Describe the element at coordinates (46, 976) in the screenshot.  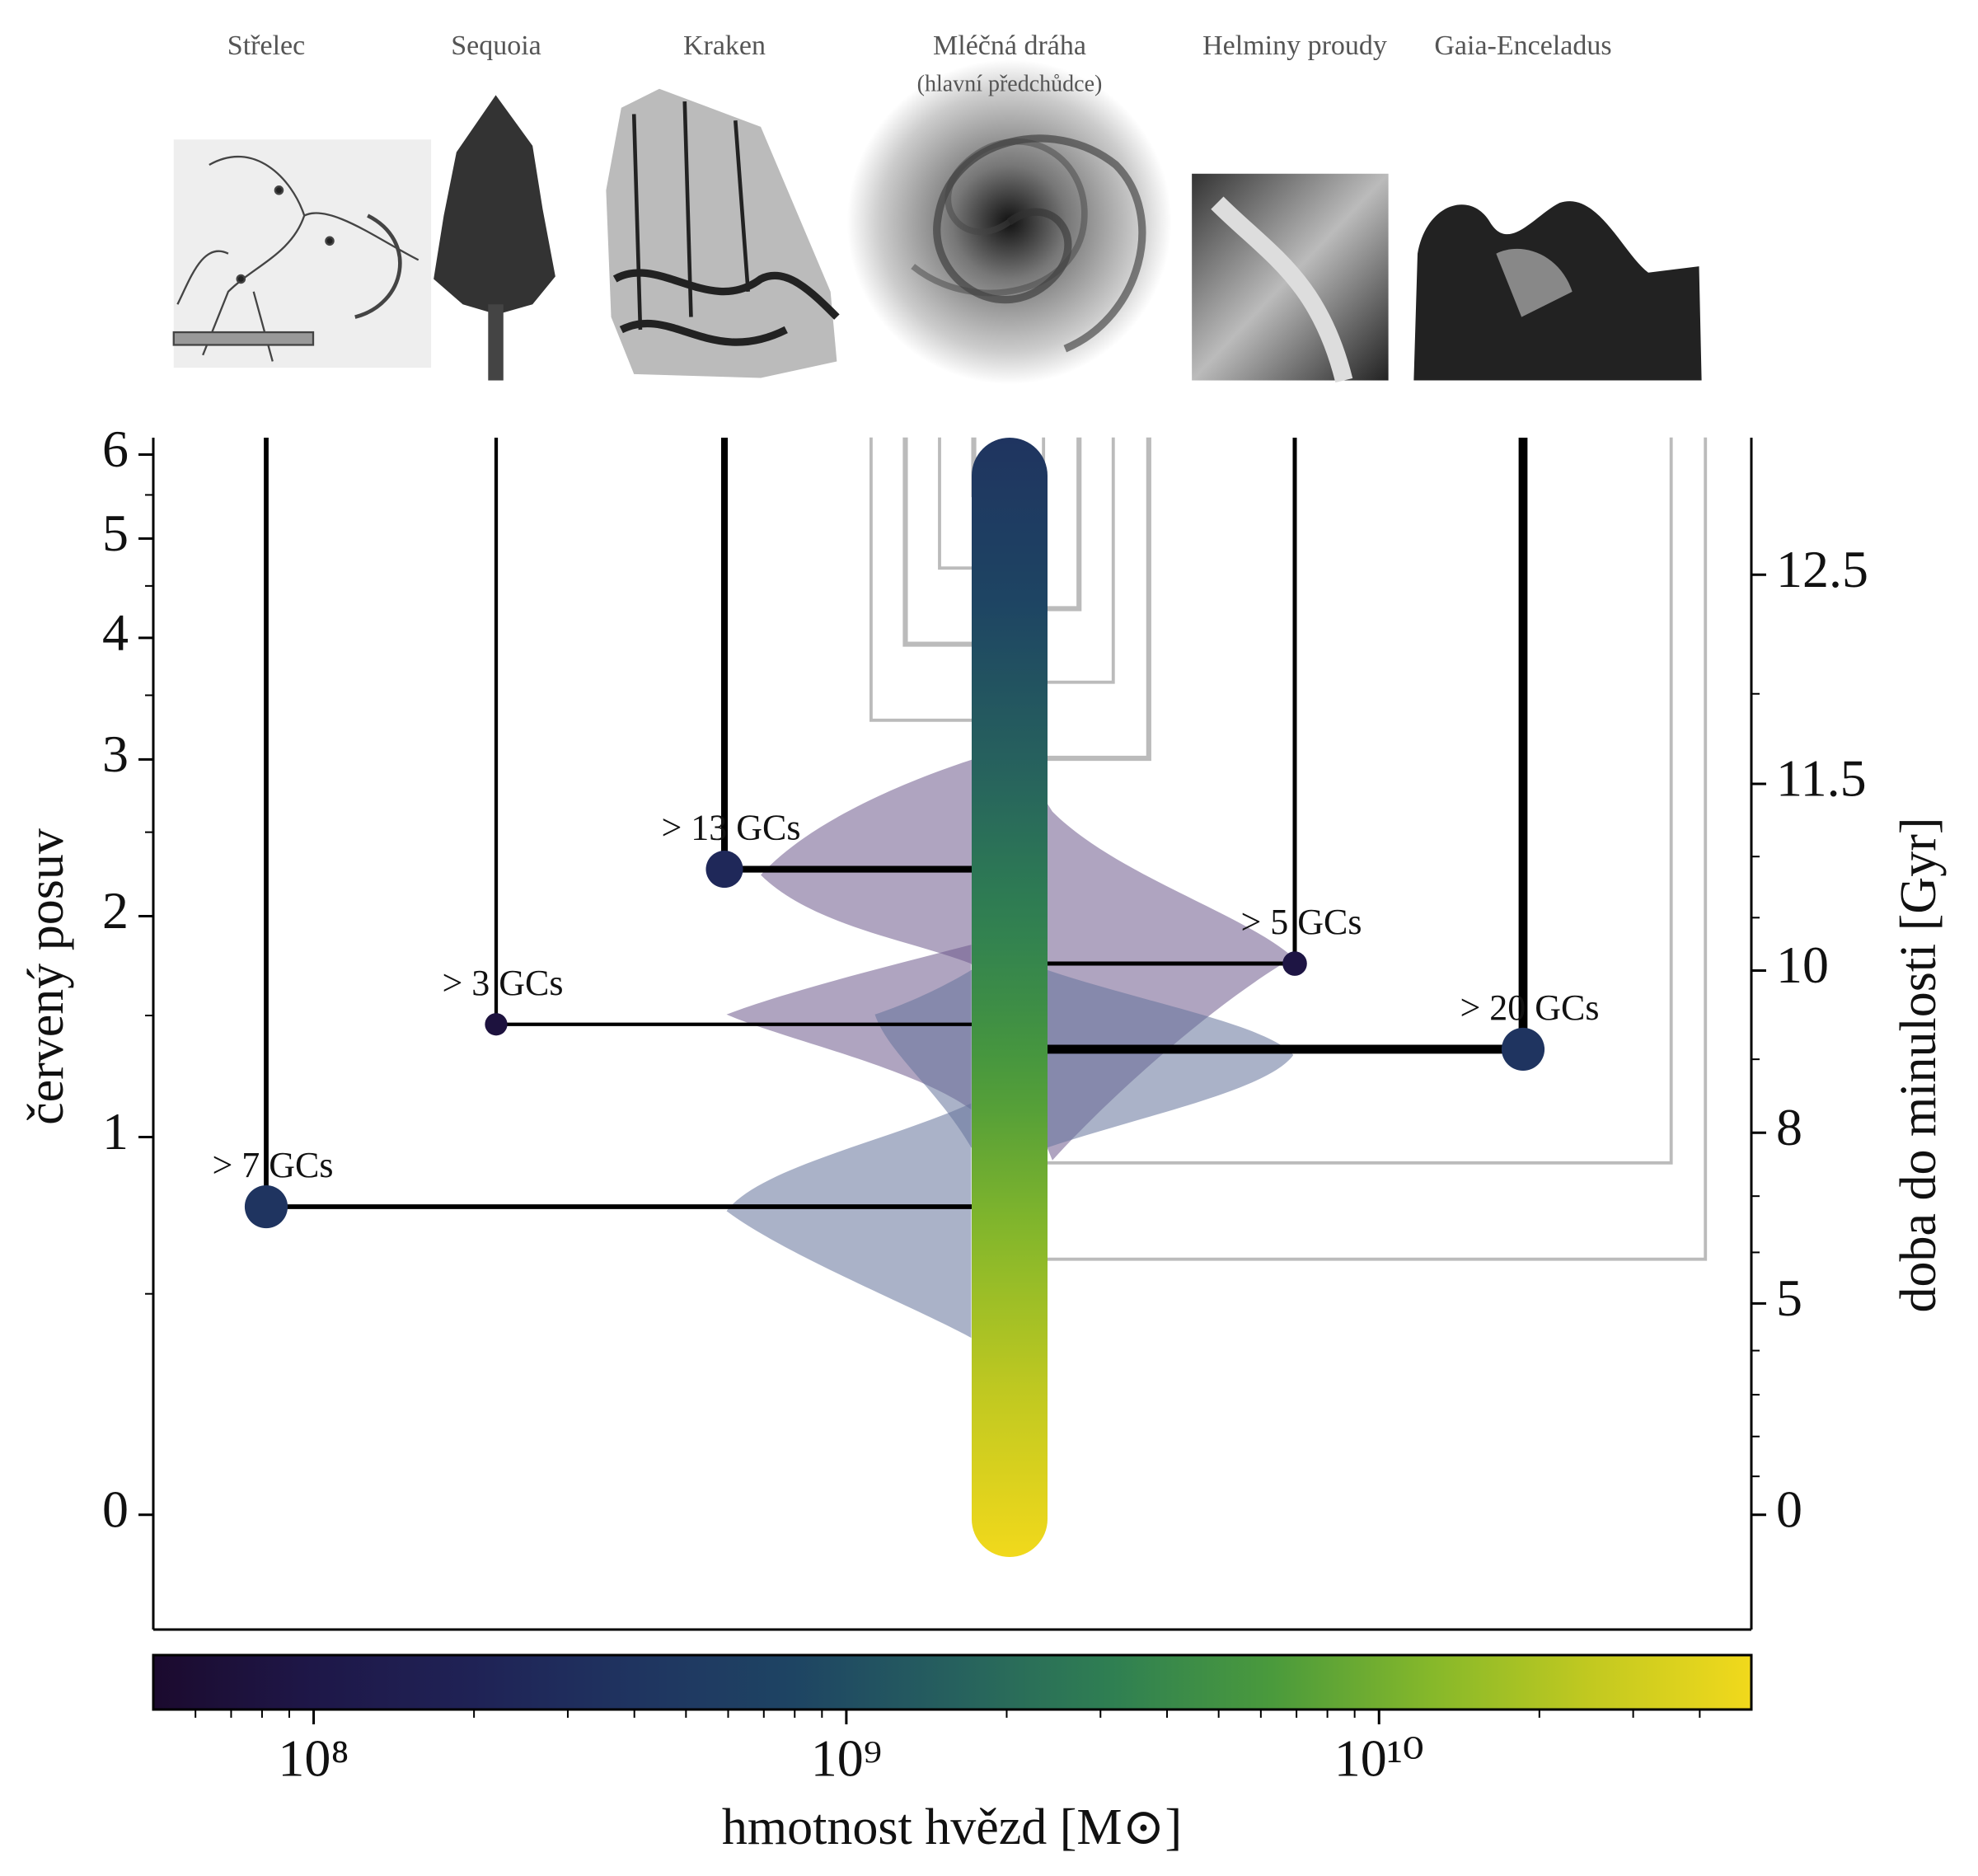
I see `y-axis-label: červený posuv` at that location.